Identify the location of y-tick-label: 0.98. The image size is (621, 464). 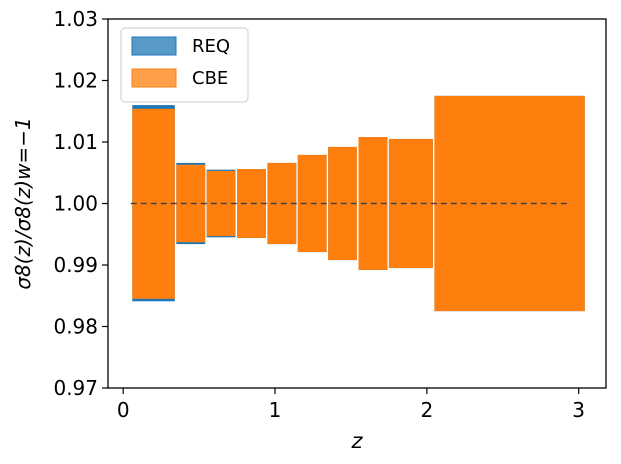
(75, 327).